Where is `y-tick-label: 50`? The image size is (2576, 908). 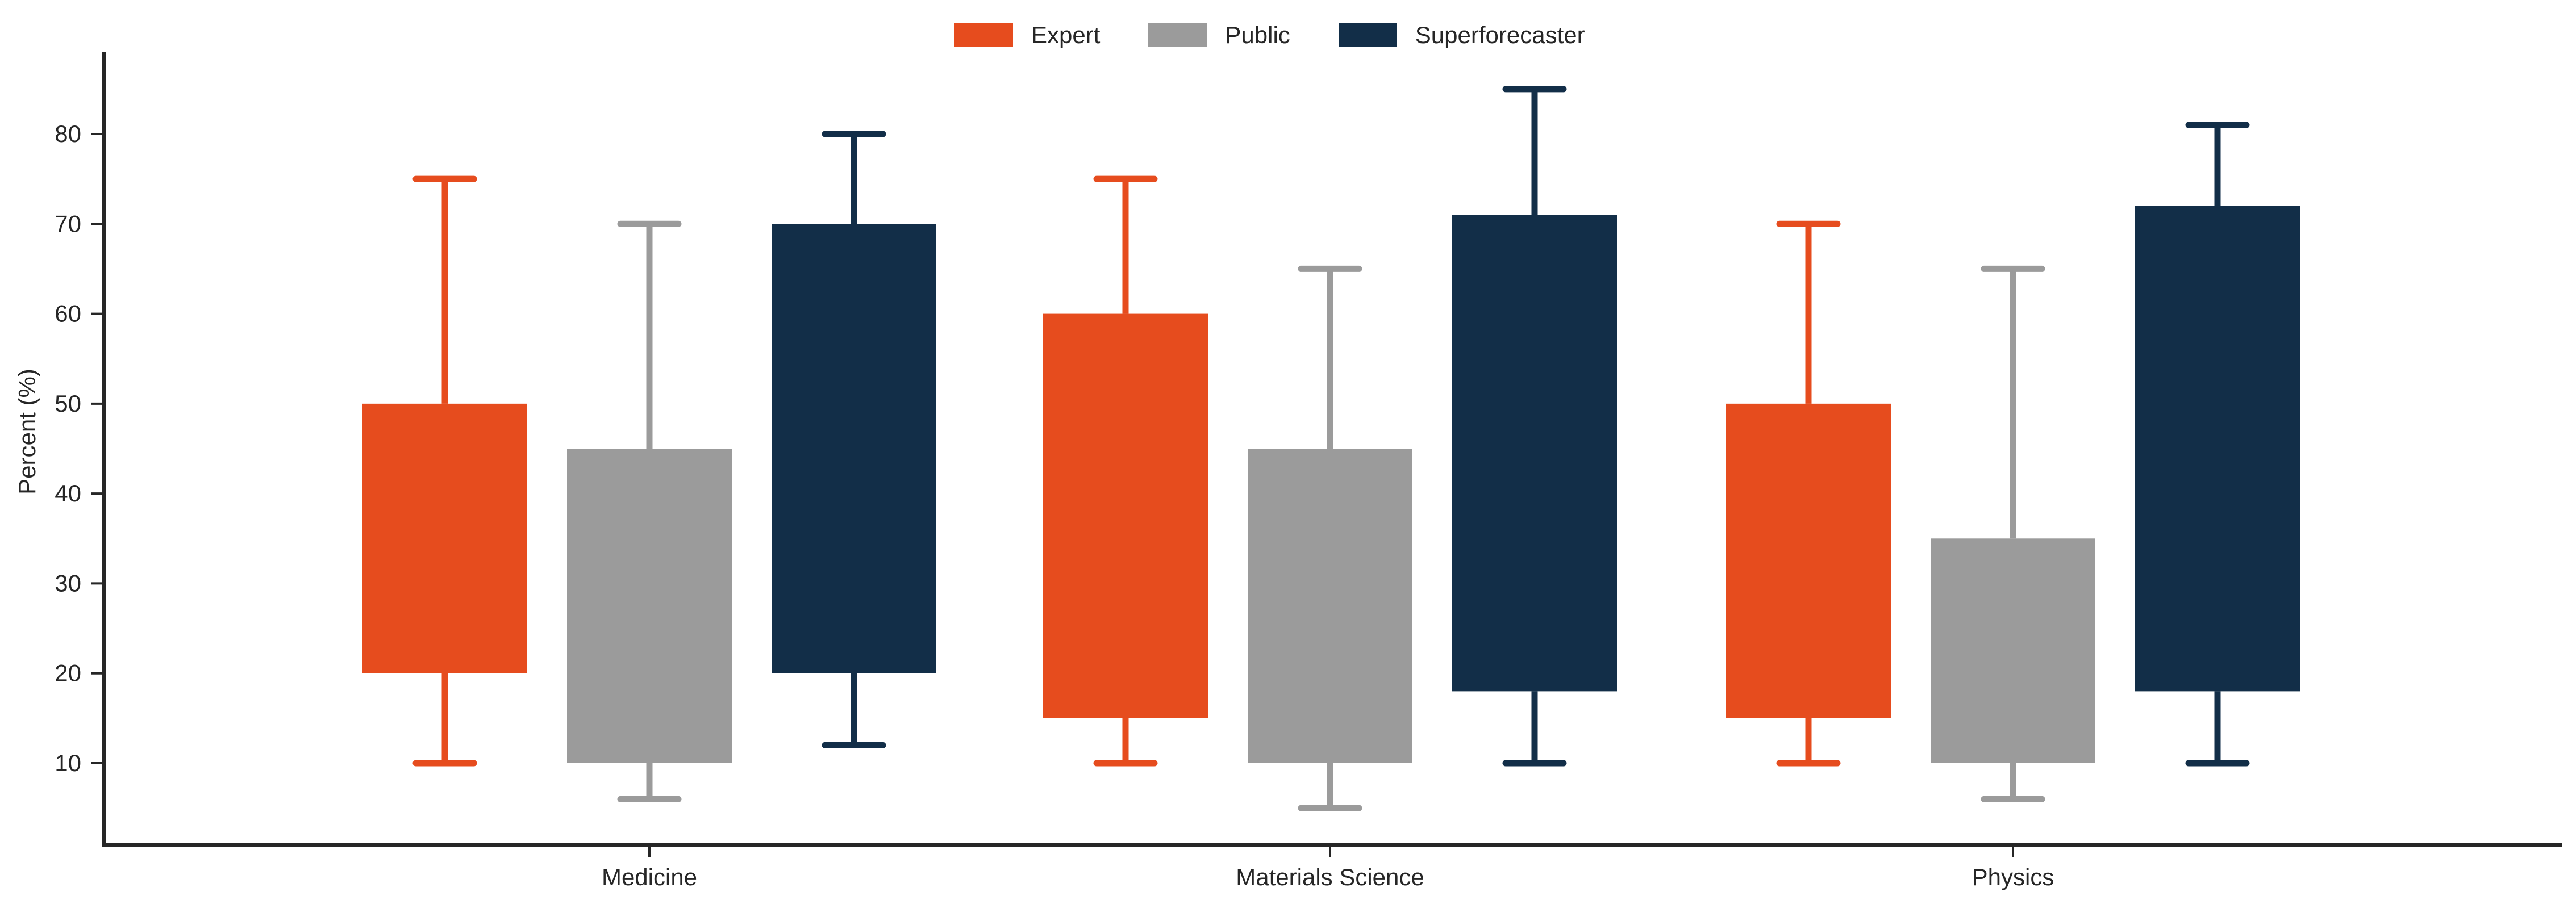 y-tick-label: 50 is located at coordinates (68, 403).